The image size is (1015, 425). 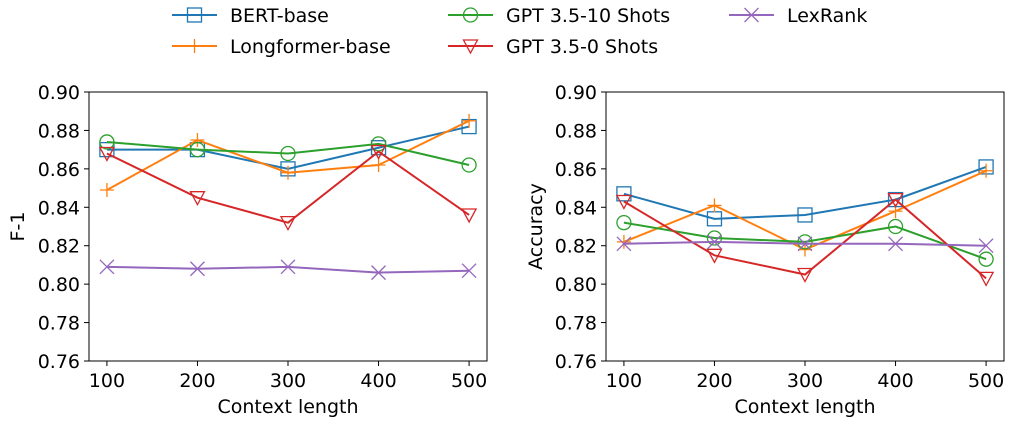 I want to click on legend-item-gpt-3-5-0-shots: GPT 3.5-0 Shots, so click(x=553, y=47).